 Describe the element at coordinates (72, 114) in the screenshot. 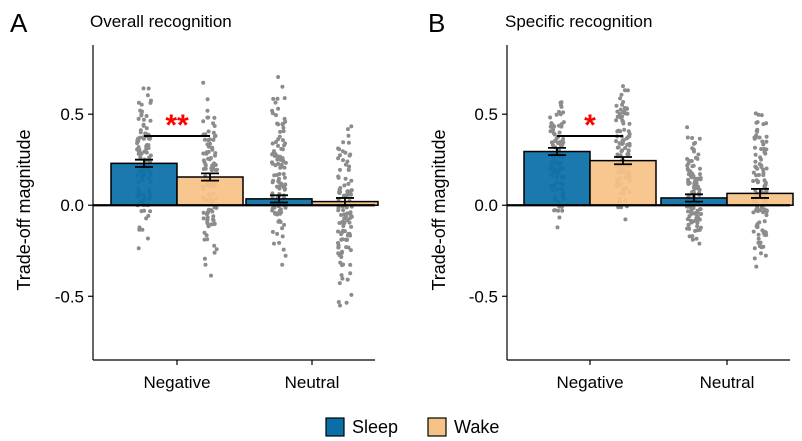

I see `y-tick-label: 0.5` at that location.